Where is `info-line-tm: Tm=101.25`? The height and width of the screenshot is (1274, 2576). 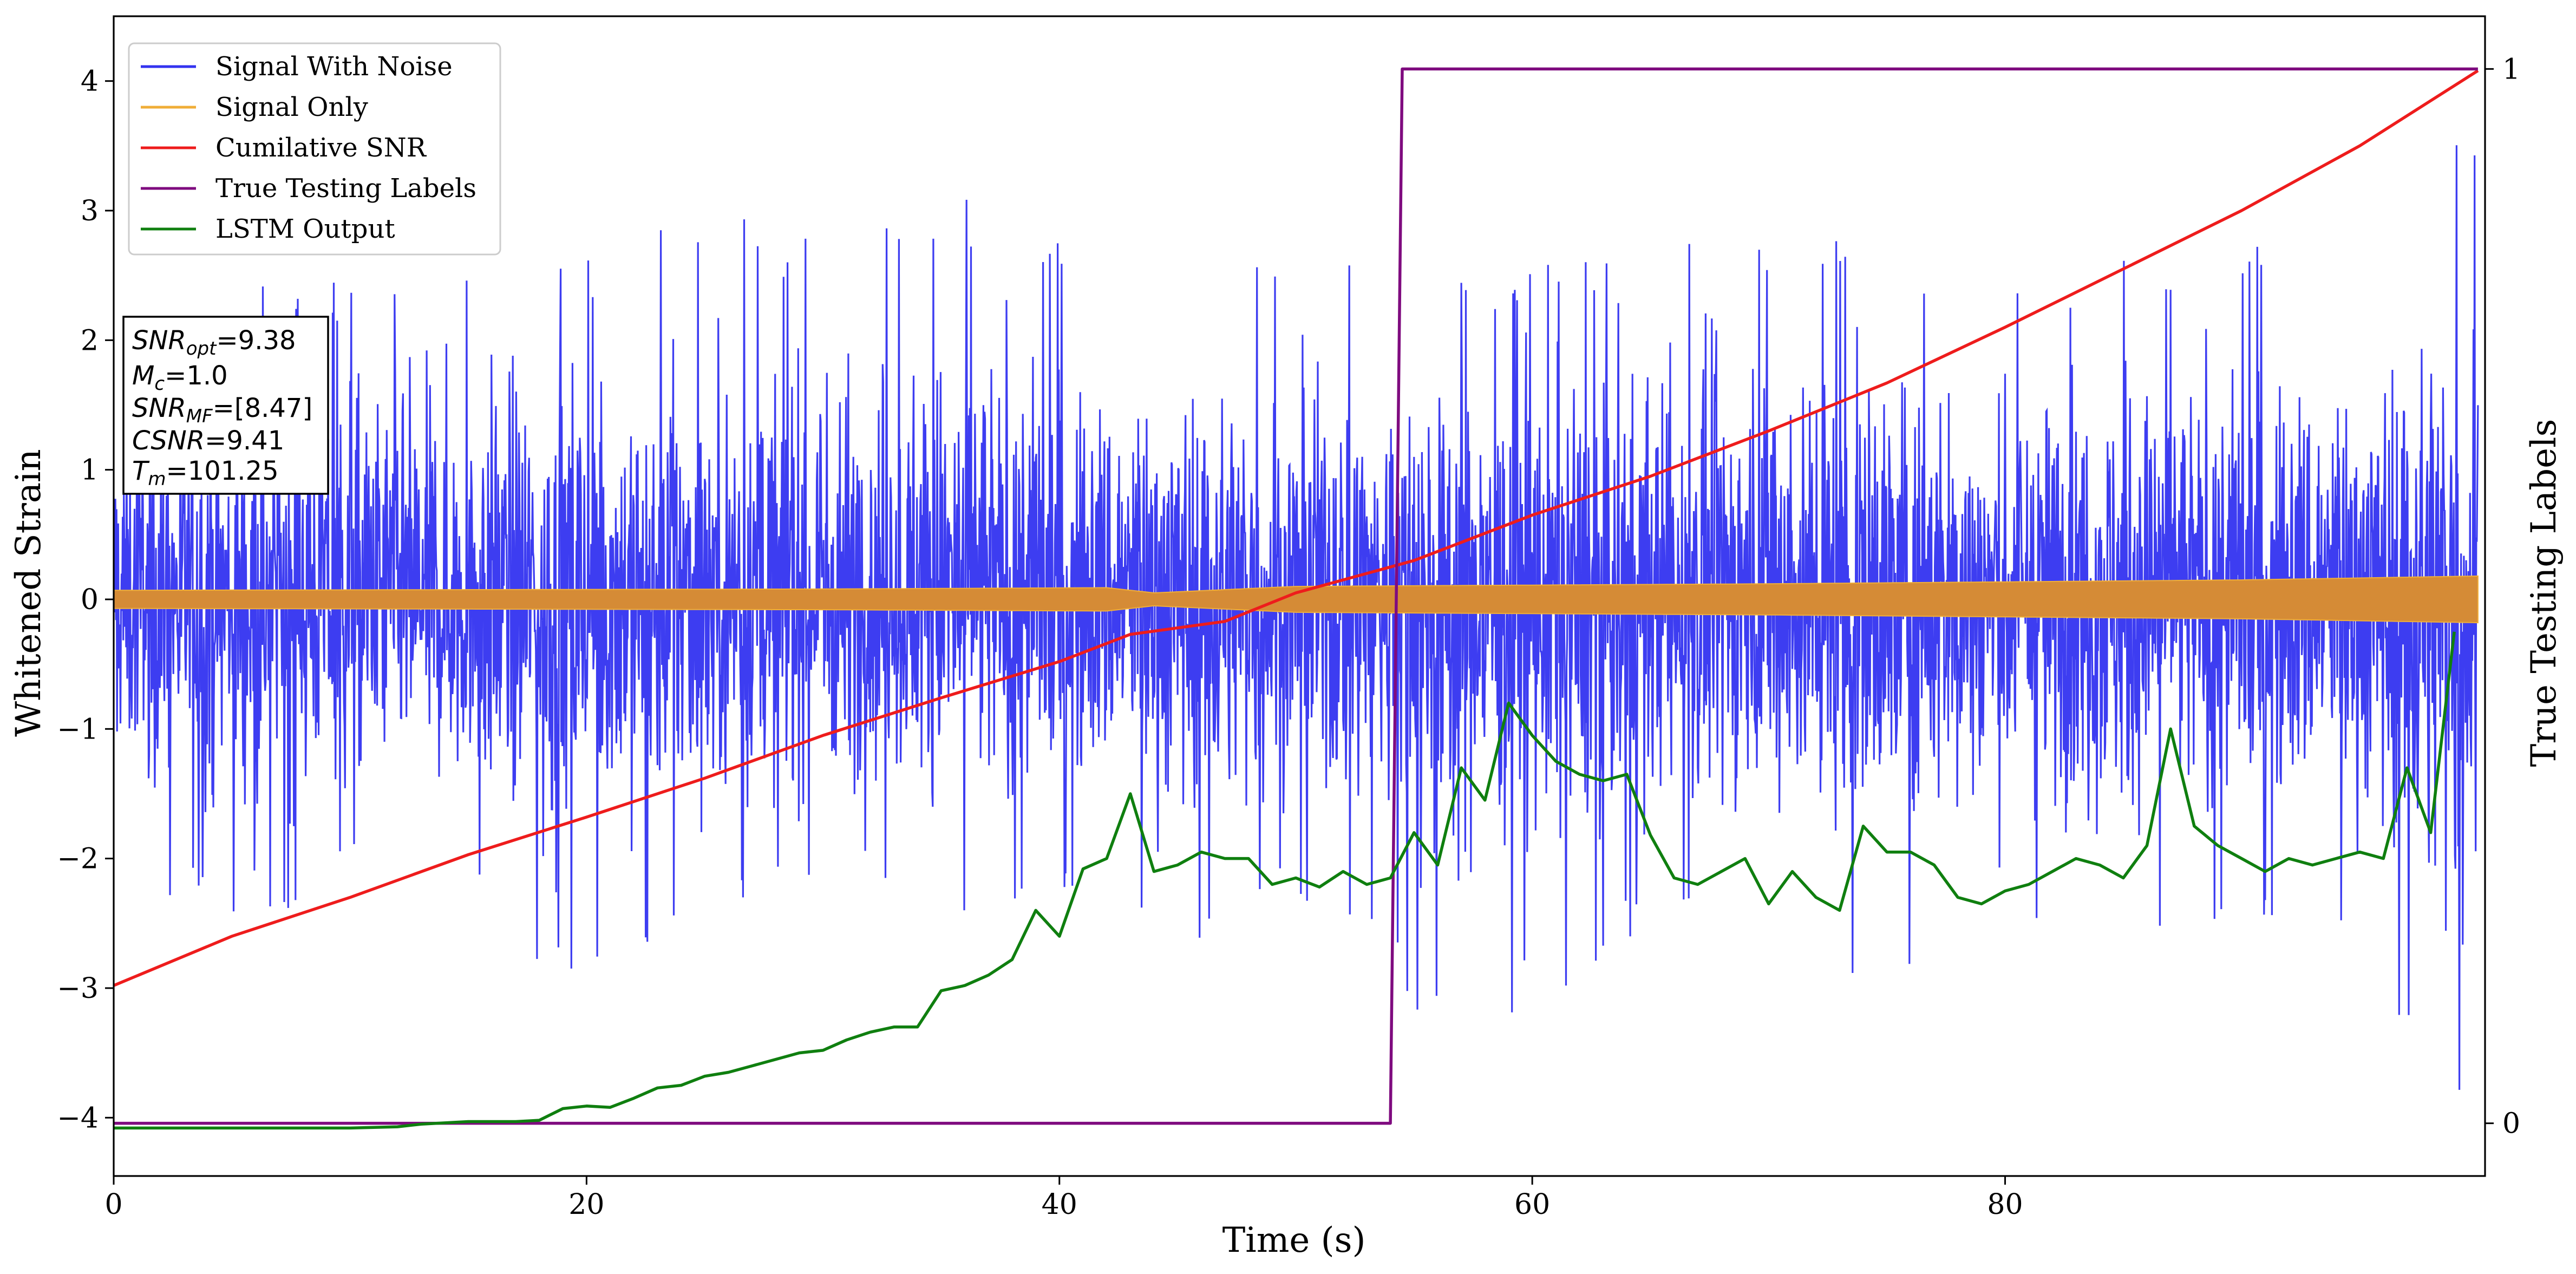
info-line-tm: Tm=101.25 is located at coordinates (206, 473).